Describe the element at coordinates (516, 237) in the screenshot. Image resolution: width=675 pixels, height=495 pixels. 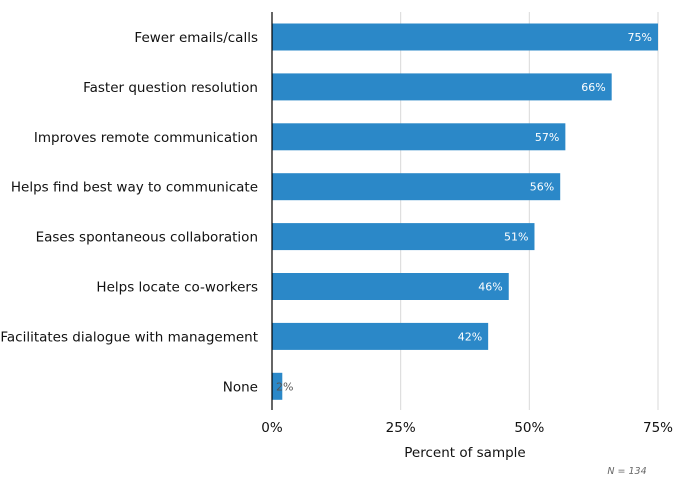
I see `bar-value-label: 51%` at that location.